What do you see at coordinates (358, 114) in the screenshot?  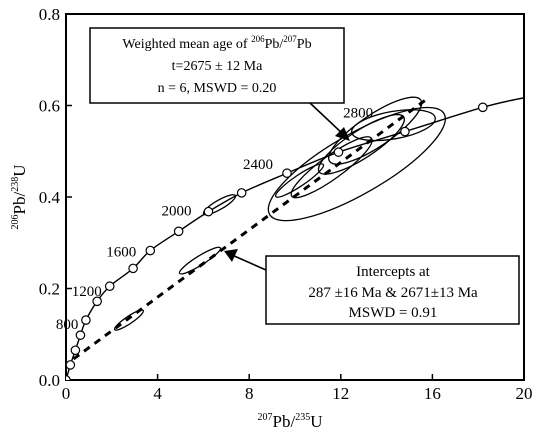 I see `age-label: 2800` at bounding box center [358, 114].